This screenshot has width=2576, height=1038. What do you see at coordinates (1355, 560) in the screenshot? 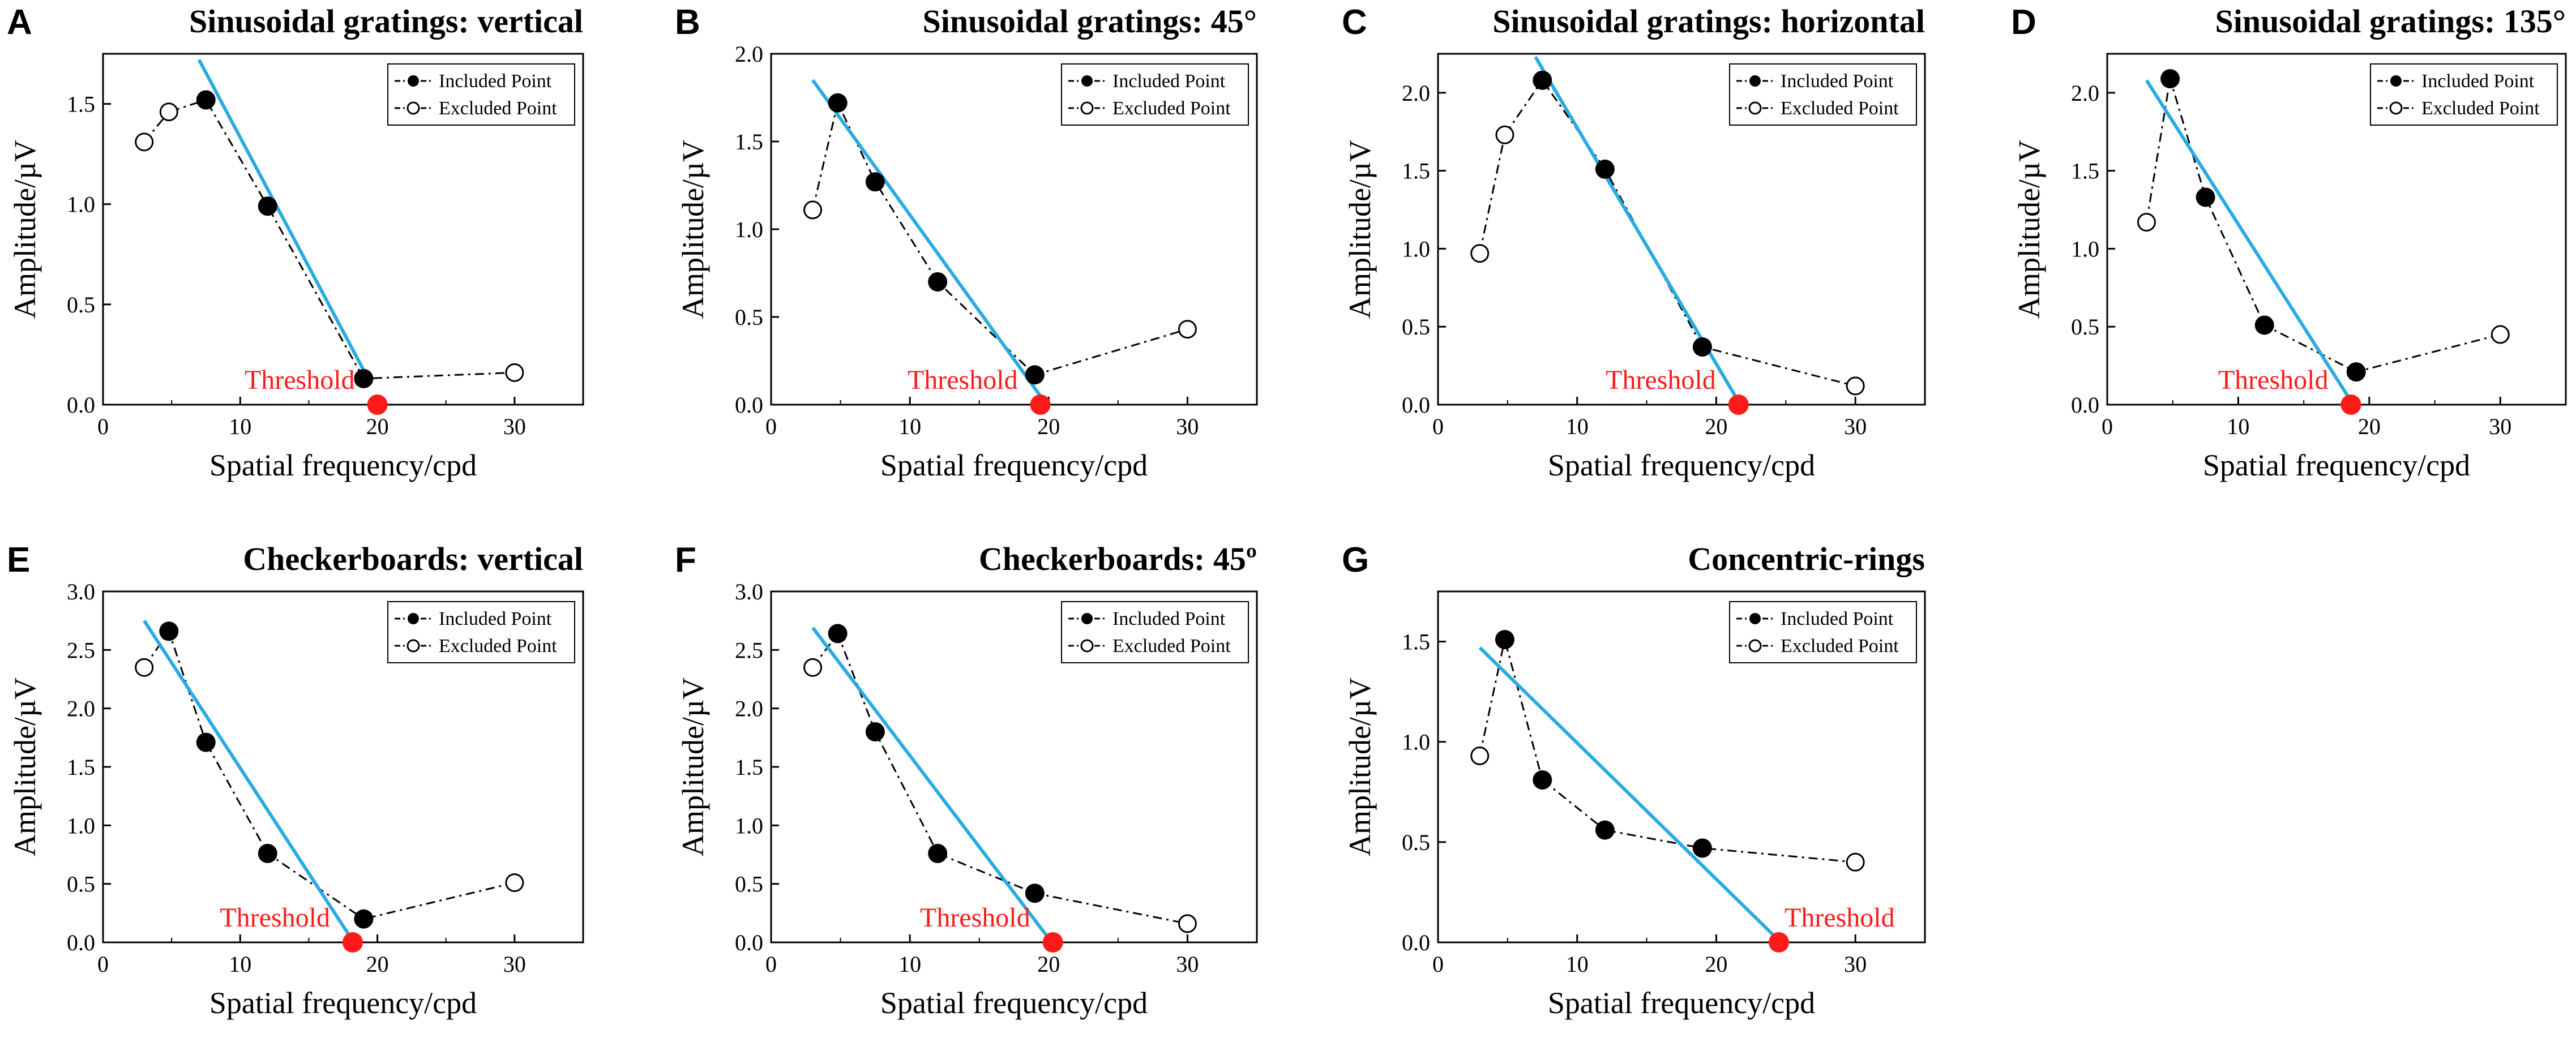
I see `panel-letter: G` at bounding box center [1355, 560].